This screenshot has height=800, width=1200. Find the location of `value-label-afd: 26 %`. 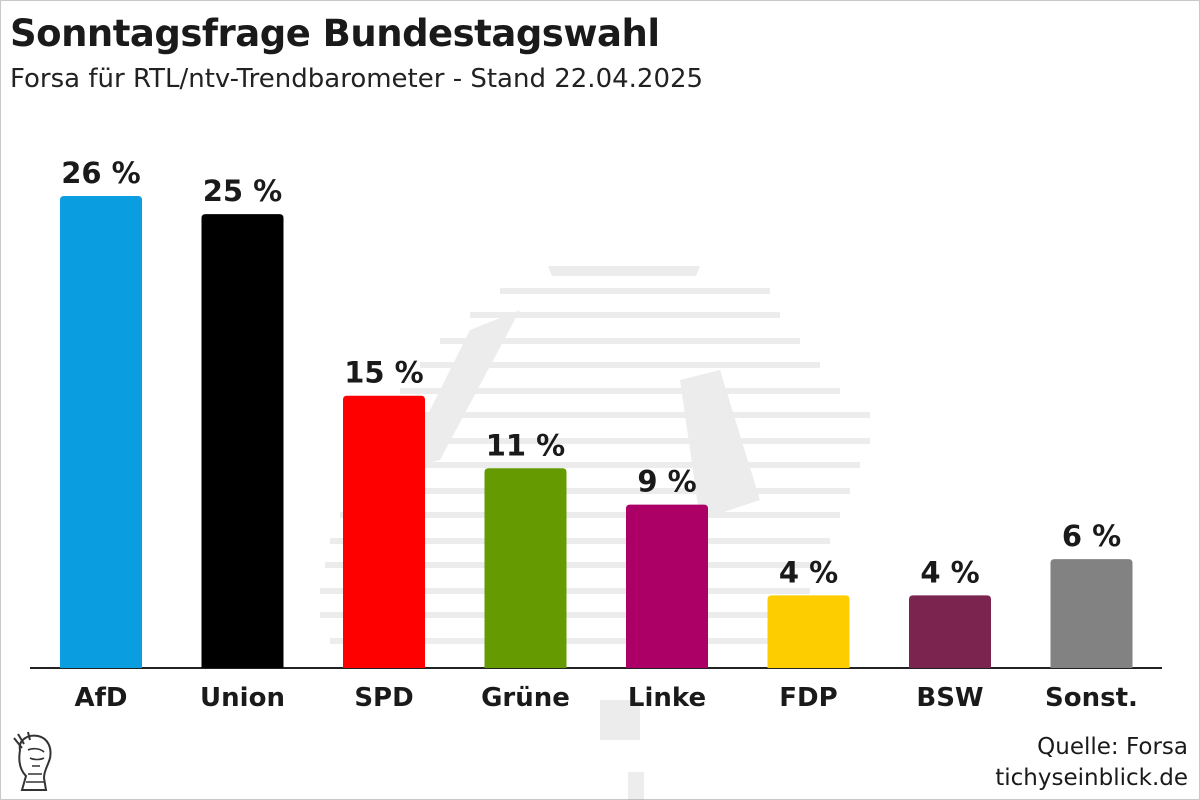

value-label-afd: 26 % is located at coordinates (101, 173).